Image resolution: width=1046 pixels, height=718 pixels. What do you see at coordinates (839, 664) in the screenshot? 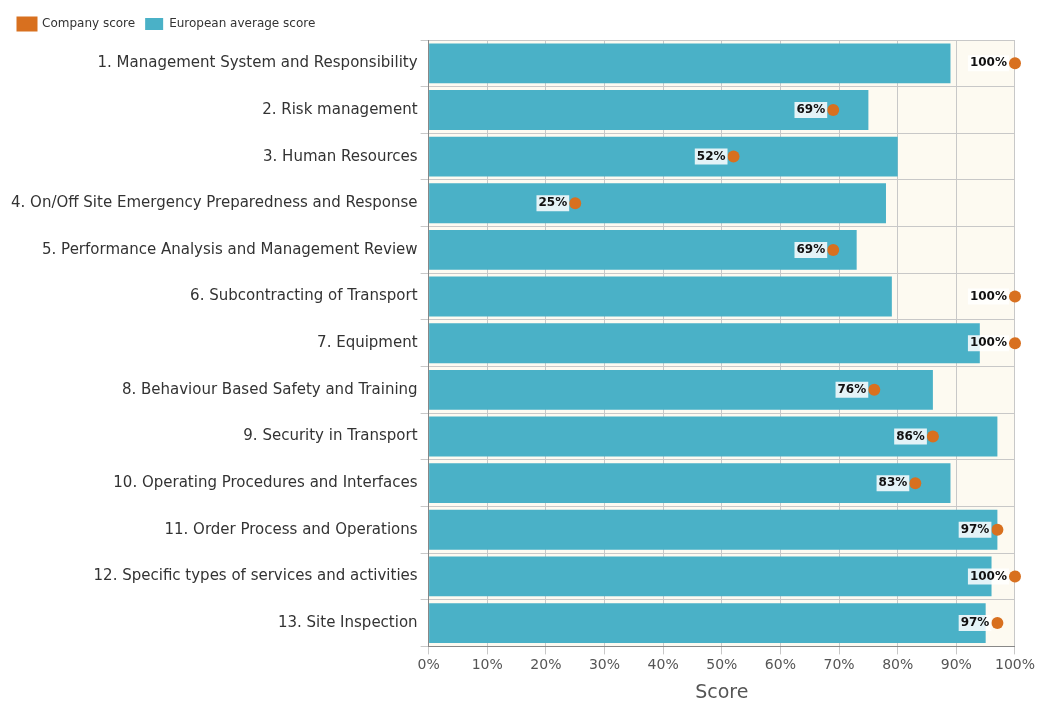
I see `x-tick-label: 70%` at bounding box center [839, 664].